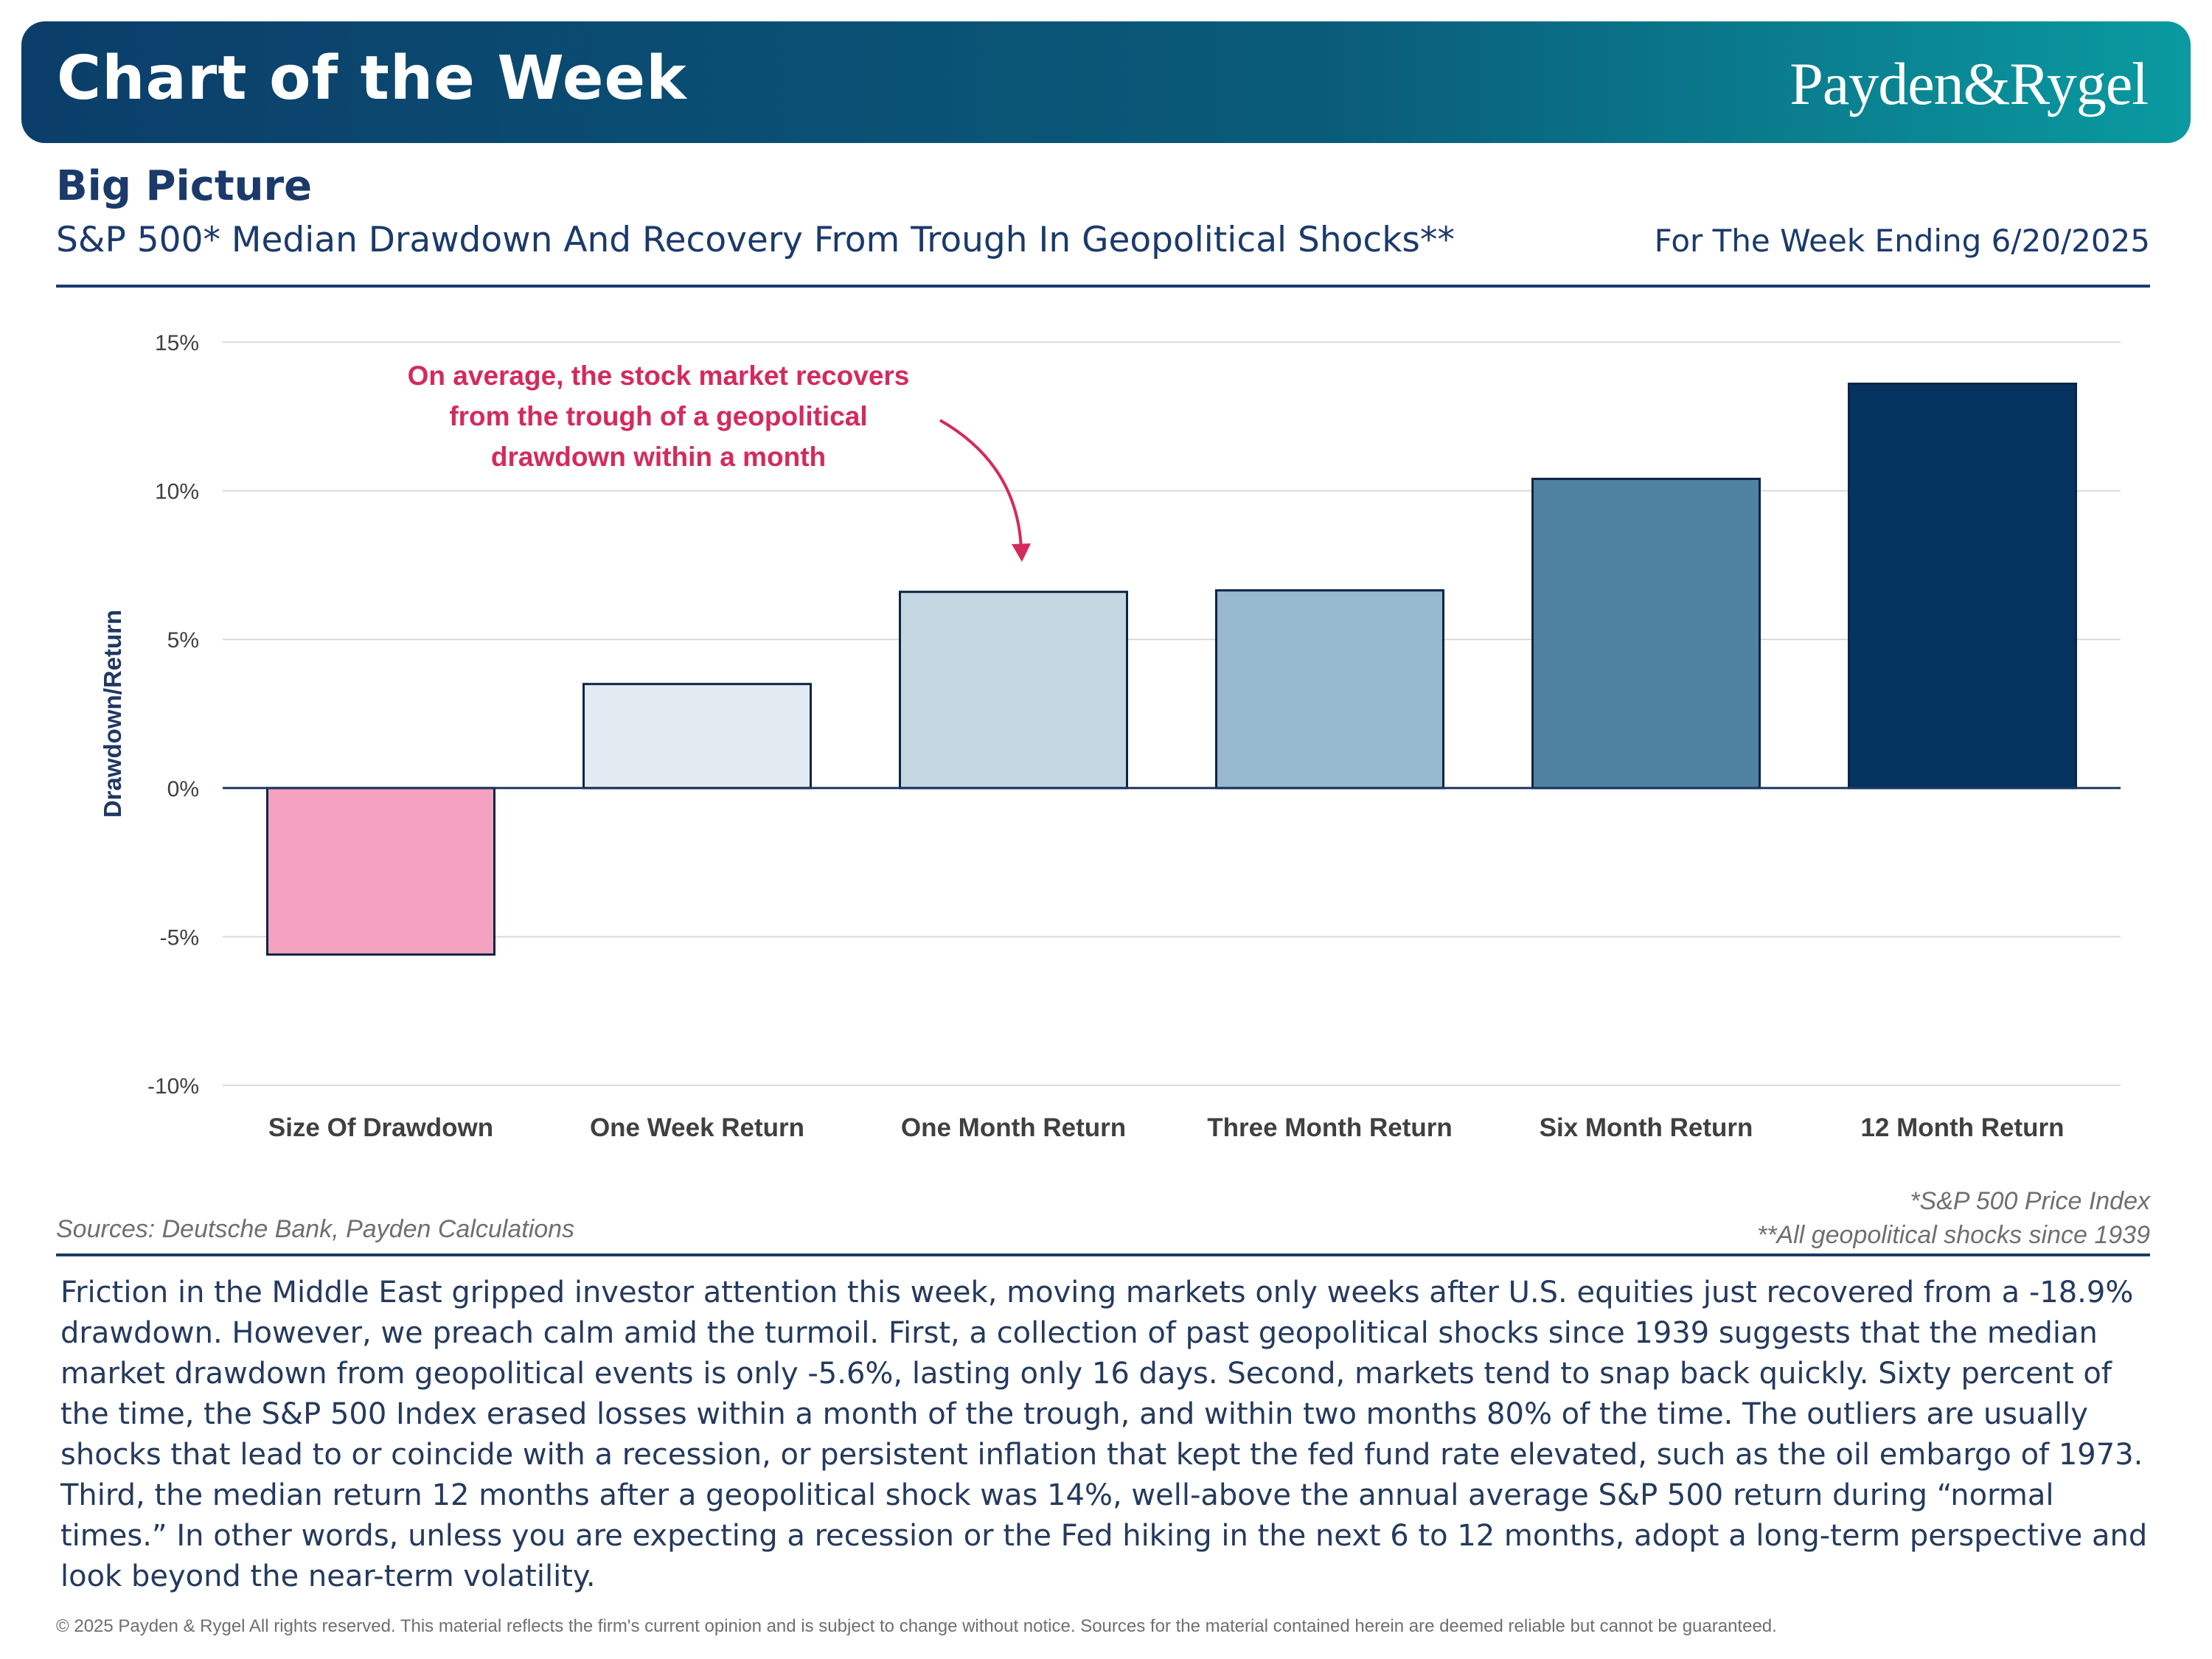  I want to click on annotation-arrow, so click(981, 484).